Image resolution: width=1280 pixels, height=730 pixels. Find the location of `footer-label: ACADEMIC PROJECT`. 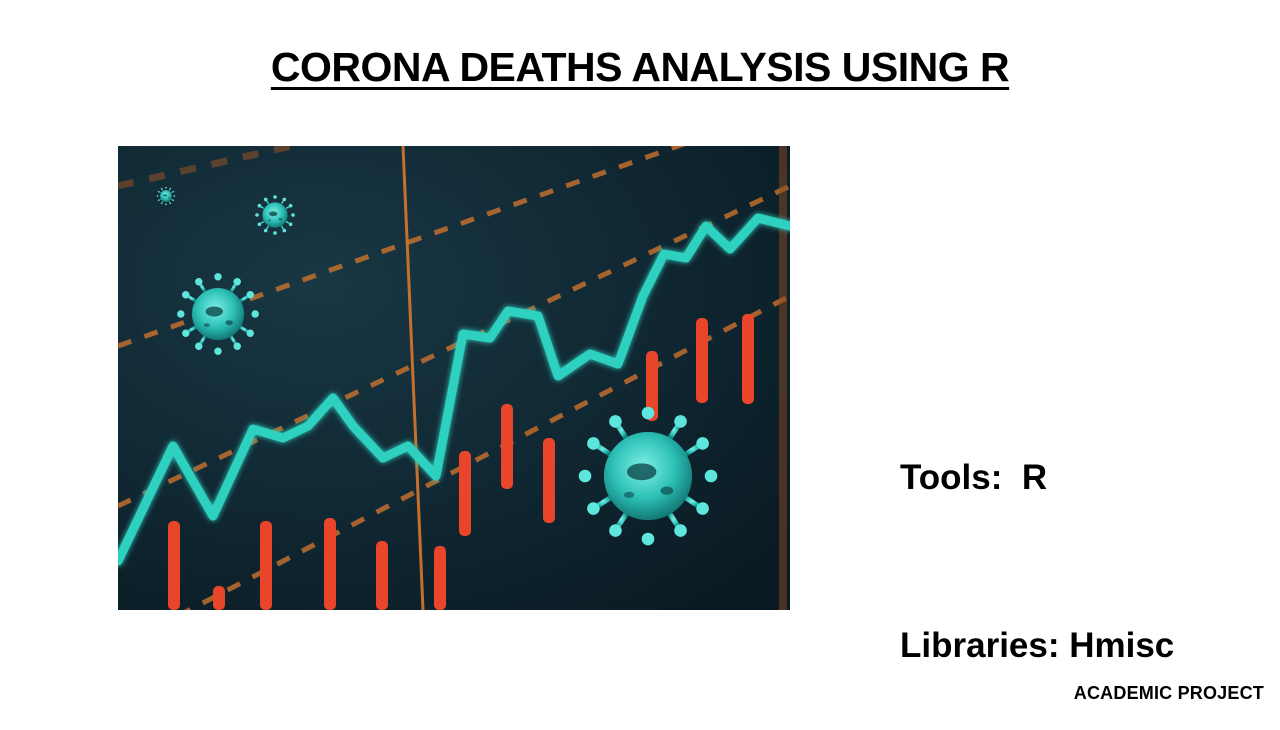

footer-label: ACADEMIC PROJECT is located at coordinates (1168, 693).